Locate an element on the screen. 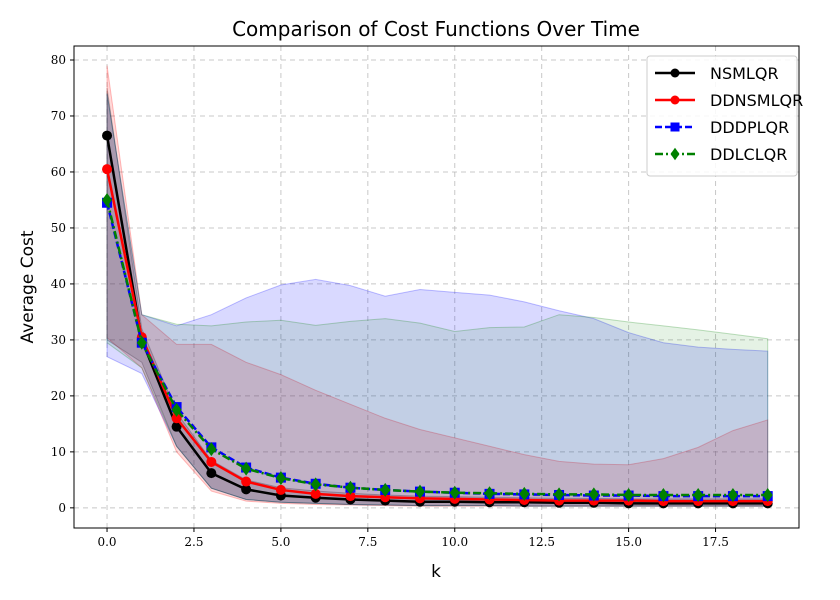 The height and width of the screenshot is (600, 840). legend-item-ddnsmlqr: DDNSMLQR is located at coordinates (729, 100).